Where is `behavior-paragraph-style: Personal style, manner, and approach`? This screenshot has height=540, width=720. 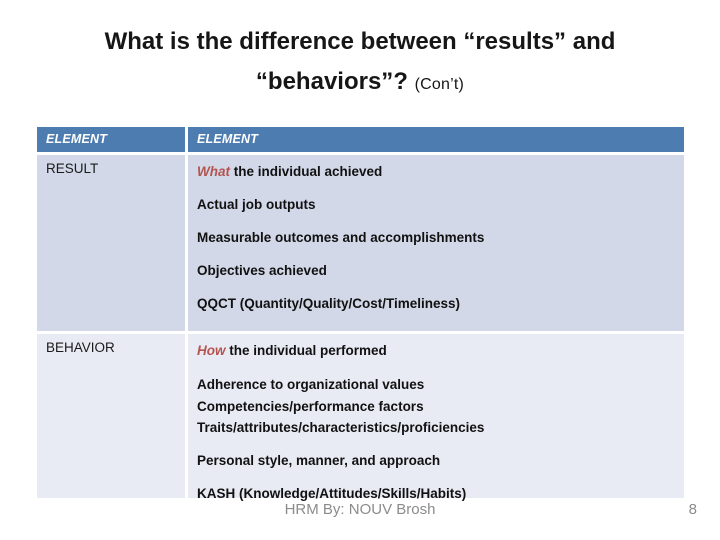
behavior-paragraph-style: Personal style, manner, and approach is located at coordinates (319, 460).